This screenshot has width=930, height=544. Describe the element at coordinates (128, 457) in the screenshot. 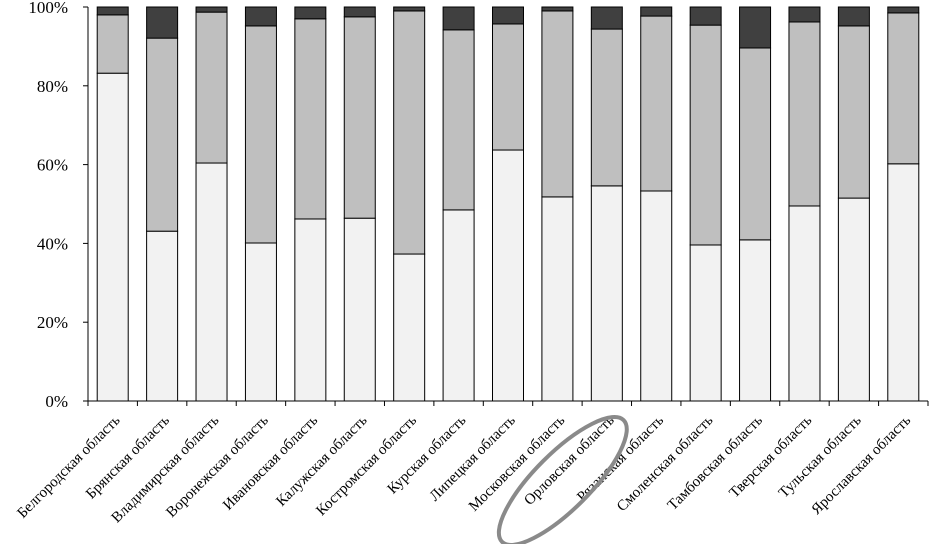

I see `x-category-label: Брянская область` at that location.